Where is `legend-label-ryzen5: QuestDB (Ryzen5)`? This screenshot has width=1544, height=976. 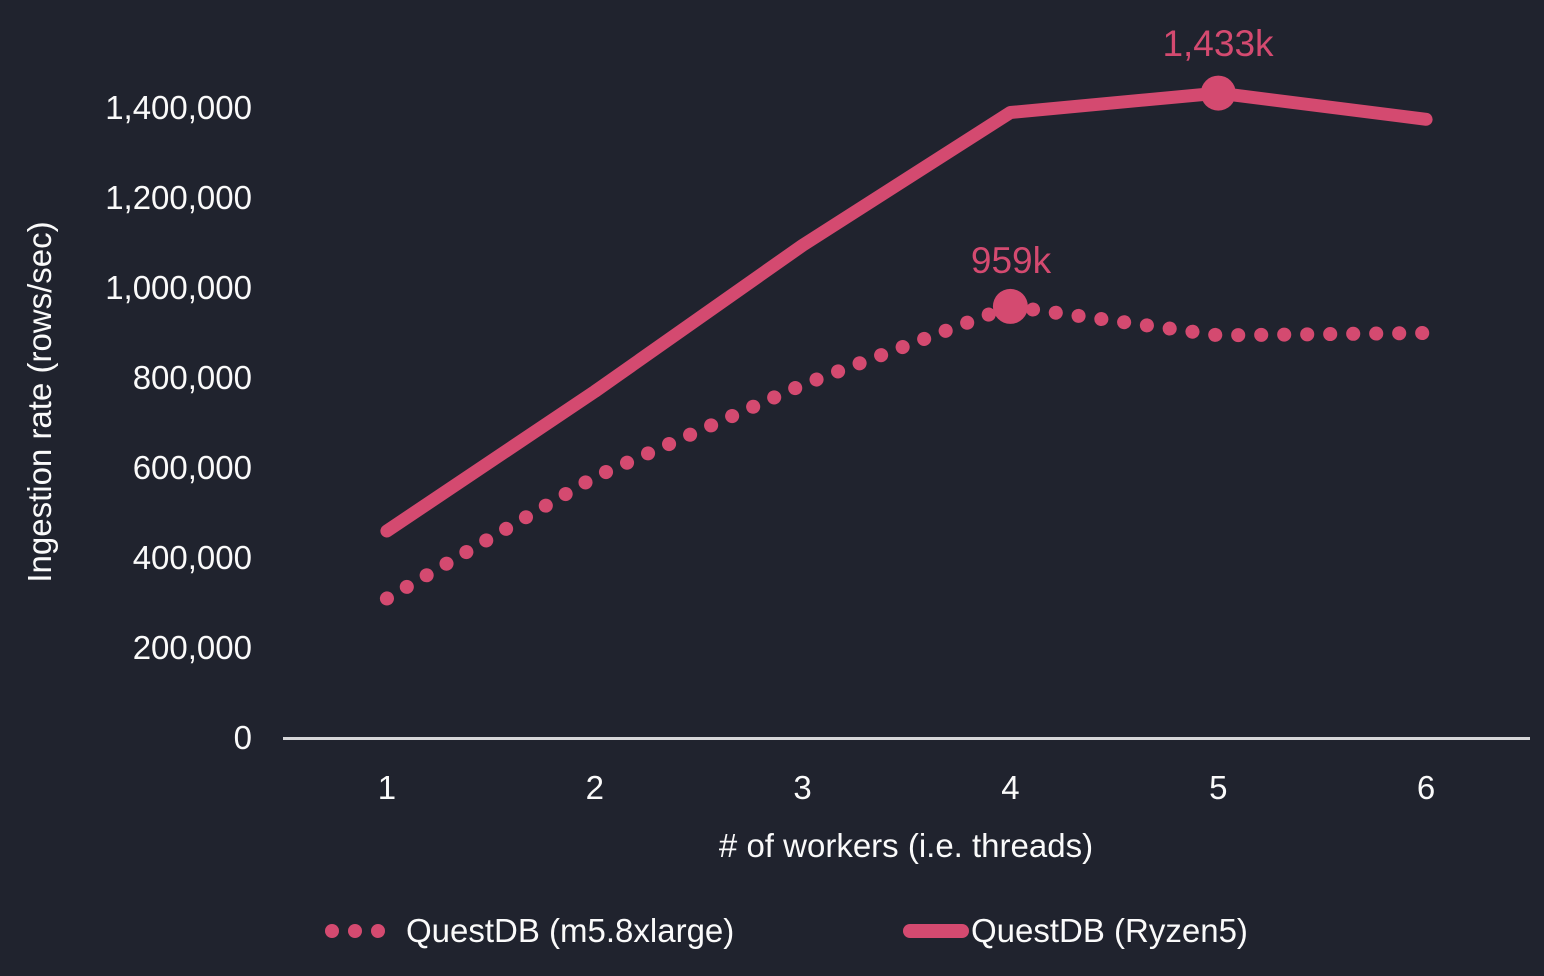 legend-label-ryzen5: QuestDB (Ryzen5) is located at coordinates (1109, 930).